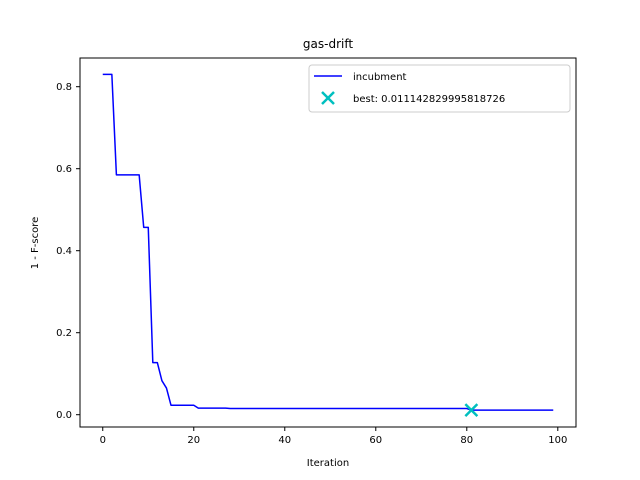 The height and width of the screenshot is (480, 640). I want to click on y-tick-label-4: 0.8, so click(64, 87).